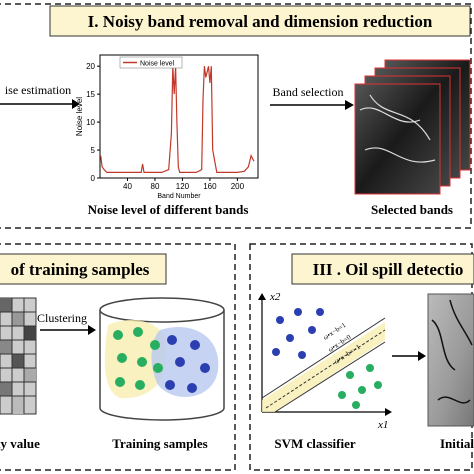 The width and height of the screenshot is (474, 474). I want to click on pixel-grid, so click(18, 356).